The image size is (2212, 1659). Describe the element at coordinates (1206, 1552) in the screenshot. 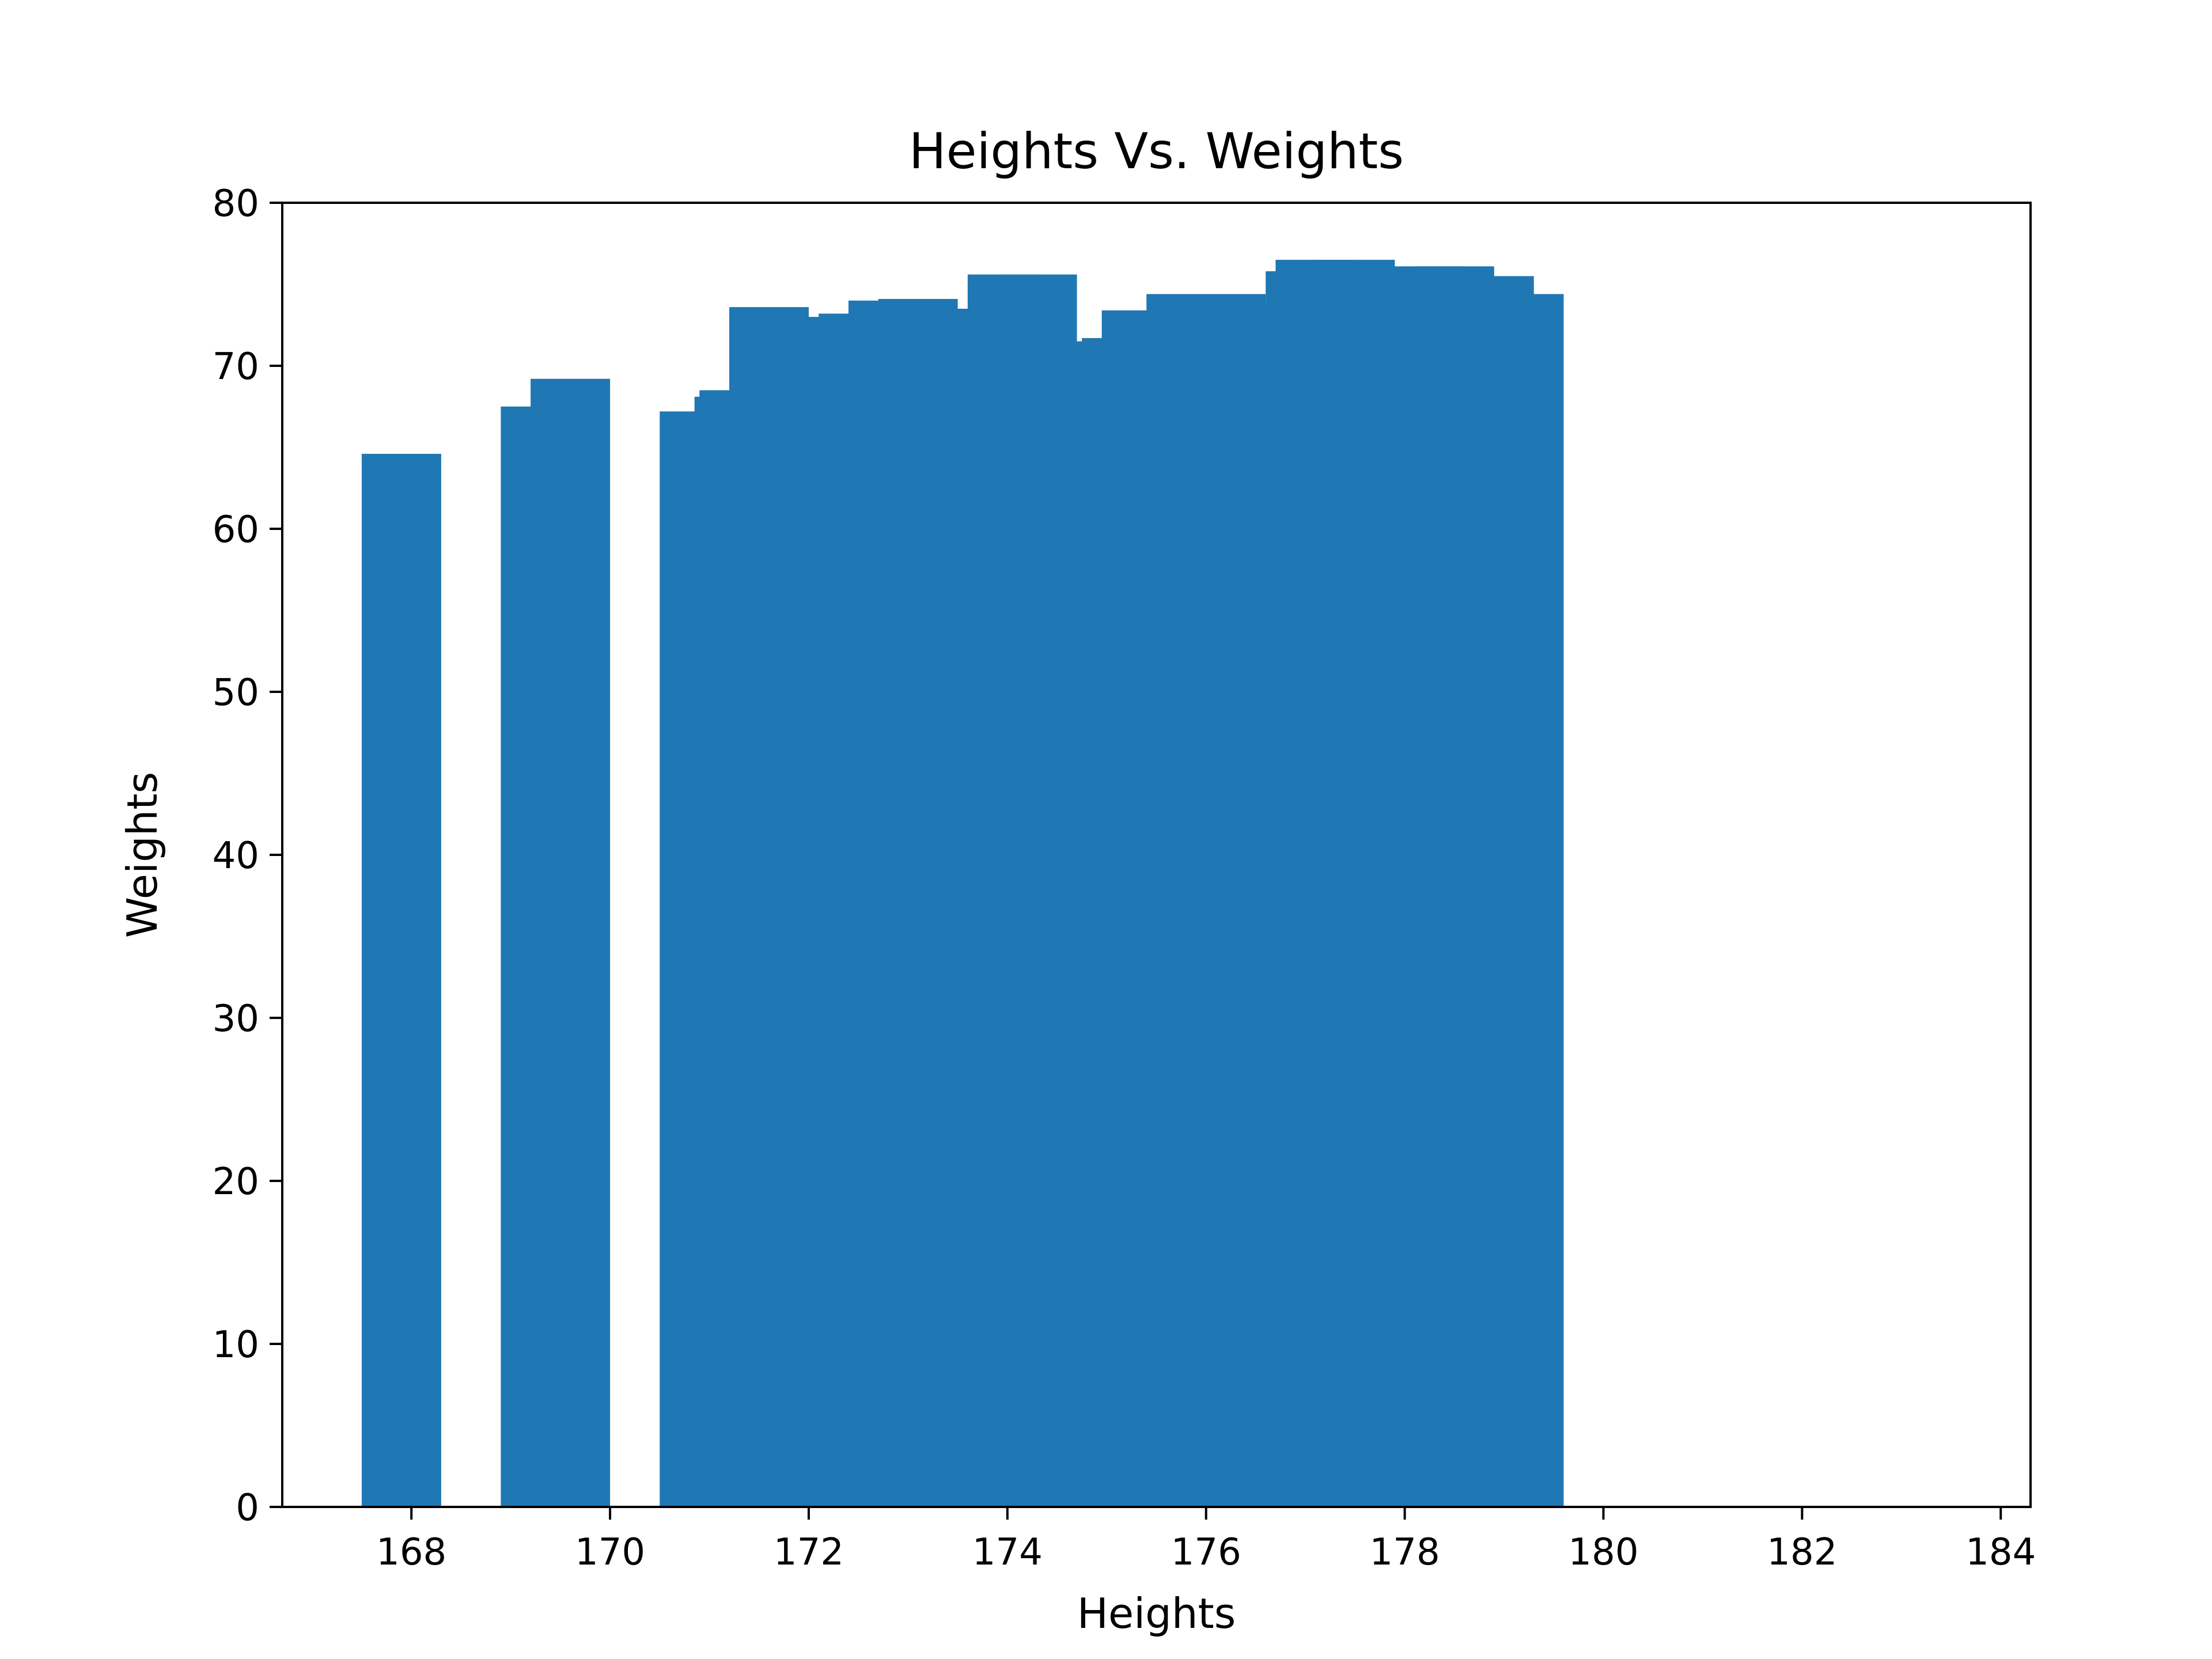

I see `x-tick-label-4: 176` at that location.